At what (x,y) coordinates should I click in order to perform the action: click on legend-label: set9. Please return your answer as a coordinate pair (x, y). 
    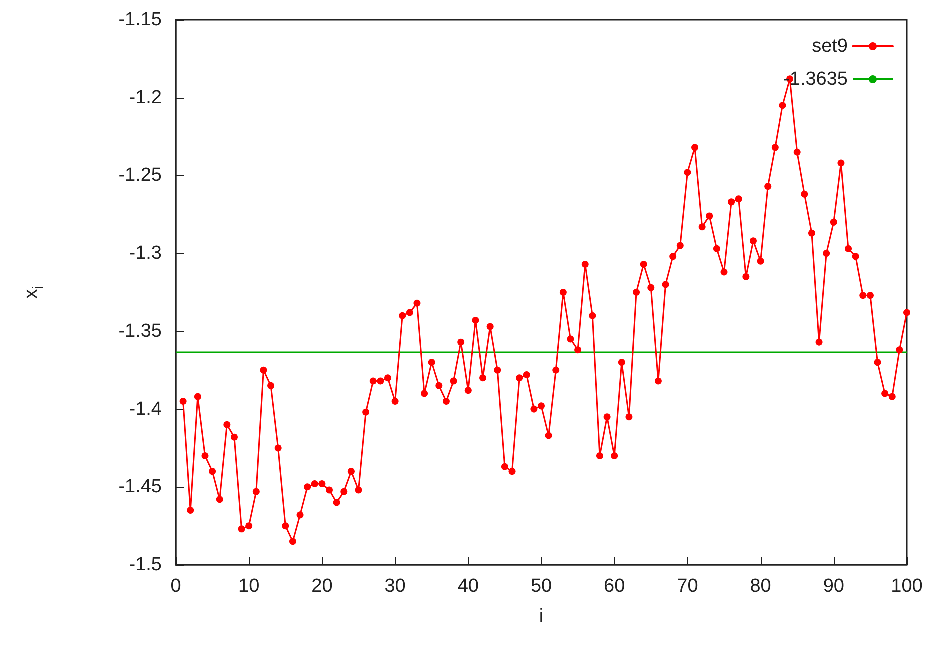
    Looking at the image, I should click on (830, 46).